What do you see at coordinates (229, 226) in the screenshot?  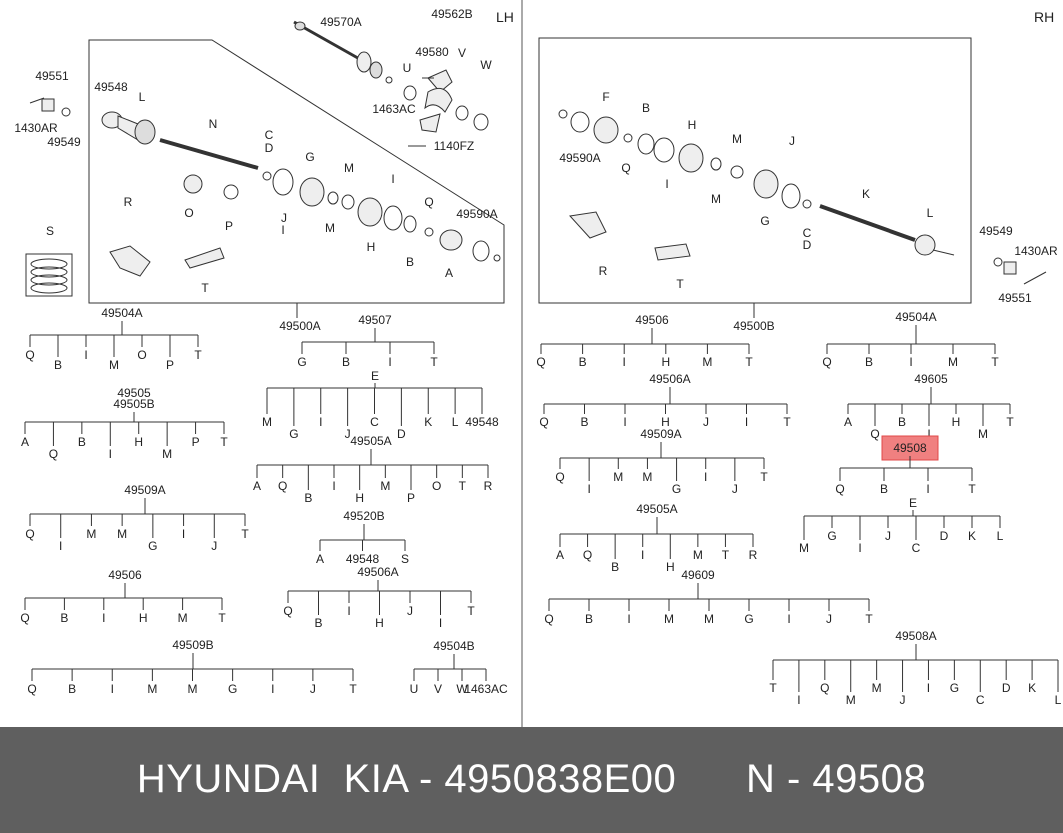 I see `lh-callout: P` at bounding box center [229, 226].